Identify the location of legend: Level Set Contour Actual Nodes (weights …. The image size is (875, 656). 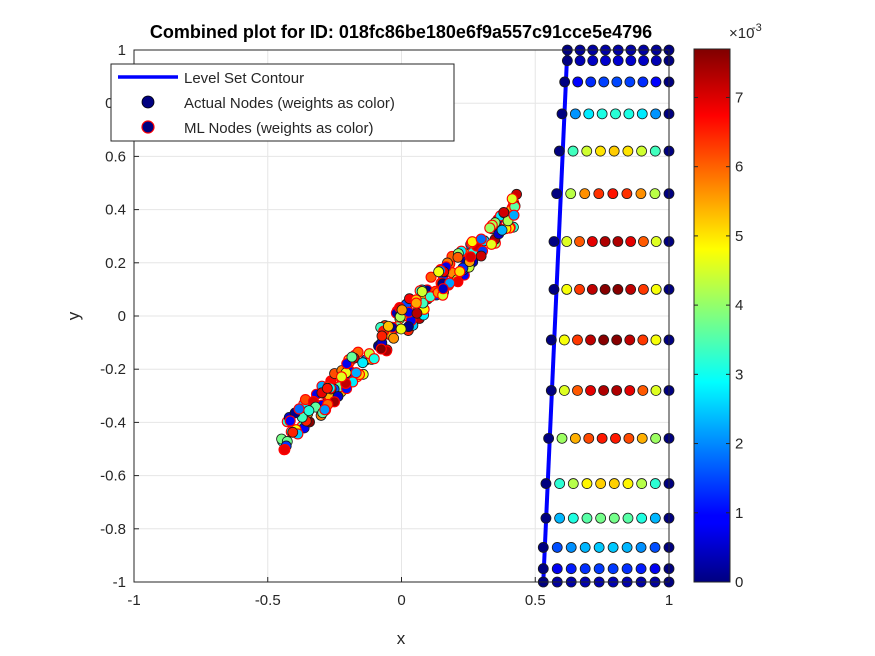
(282, 102).